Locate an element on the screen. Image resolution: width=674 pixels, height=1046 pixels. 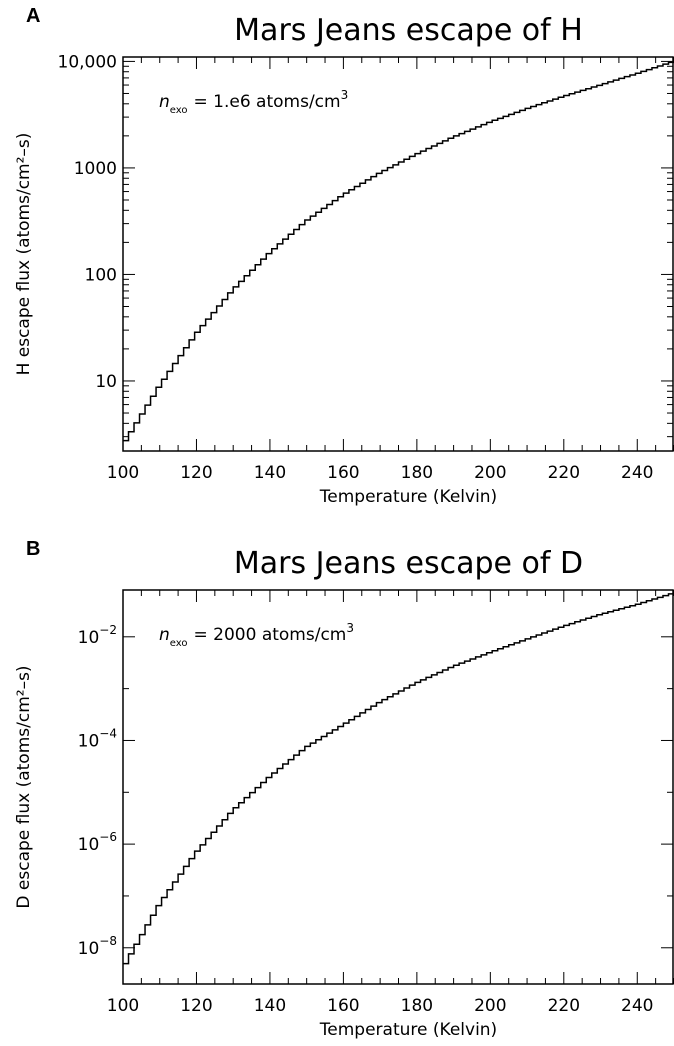
annotation-text: = 1.e6 atoms/cm is located at coordinates (267, 102).